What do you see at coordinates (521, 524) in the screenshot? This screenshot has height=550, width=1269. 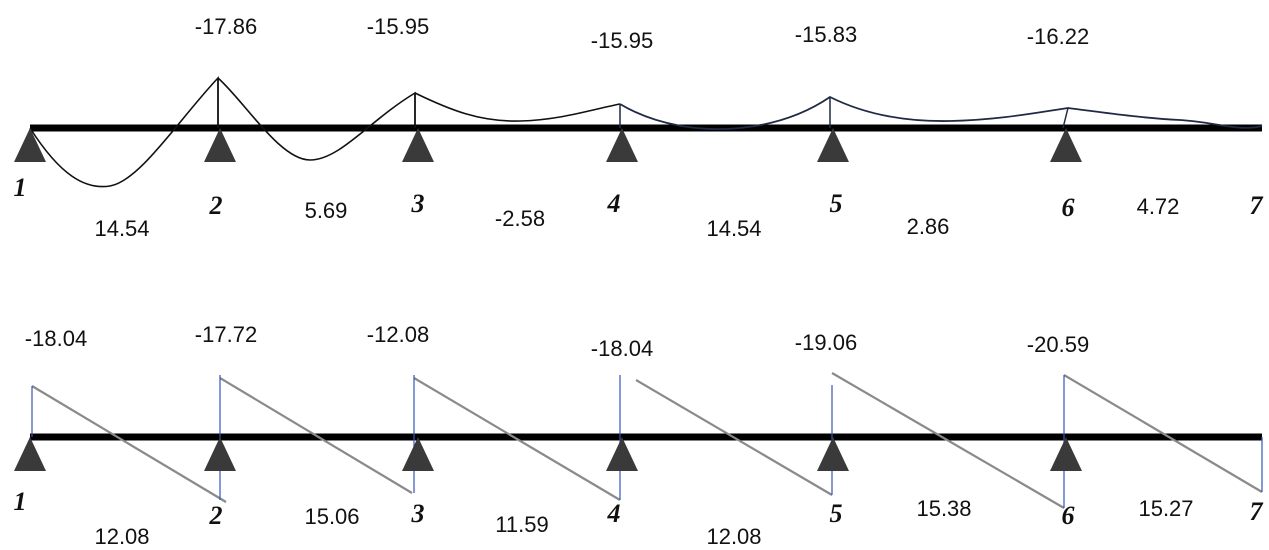 I see `shear-span-value: 11.59` at bounding box center [521, 524].